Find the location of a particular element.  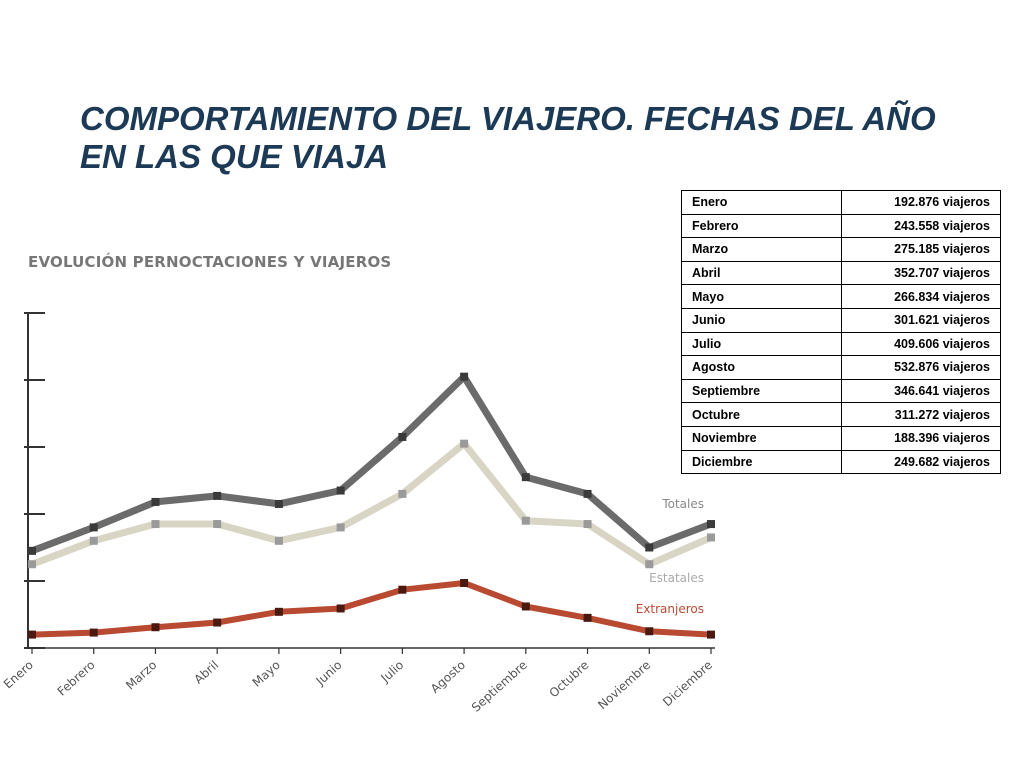

travelers-cell: 243.558 viajeros is located at coordinates (921, 226).